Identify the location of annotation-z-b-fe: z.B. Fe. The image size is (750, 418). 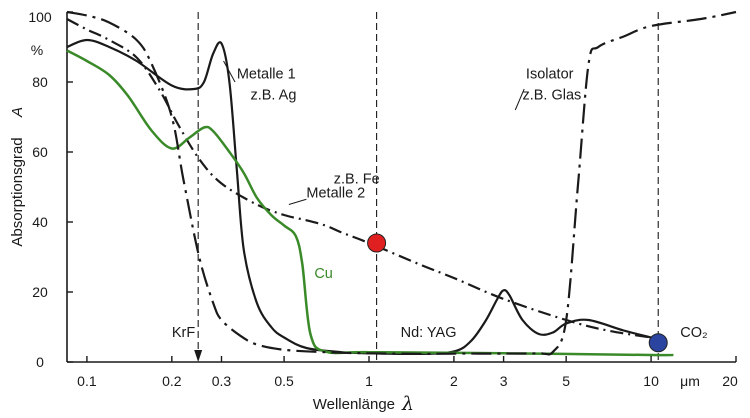
(357, 180).